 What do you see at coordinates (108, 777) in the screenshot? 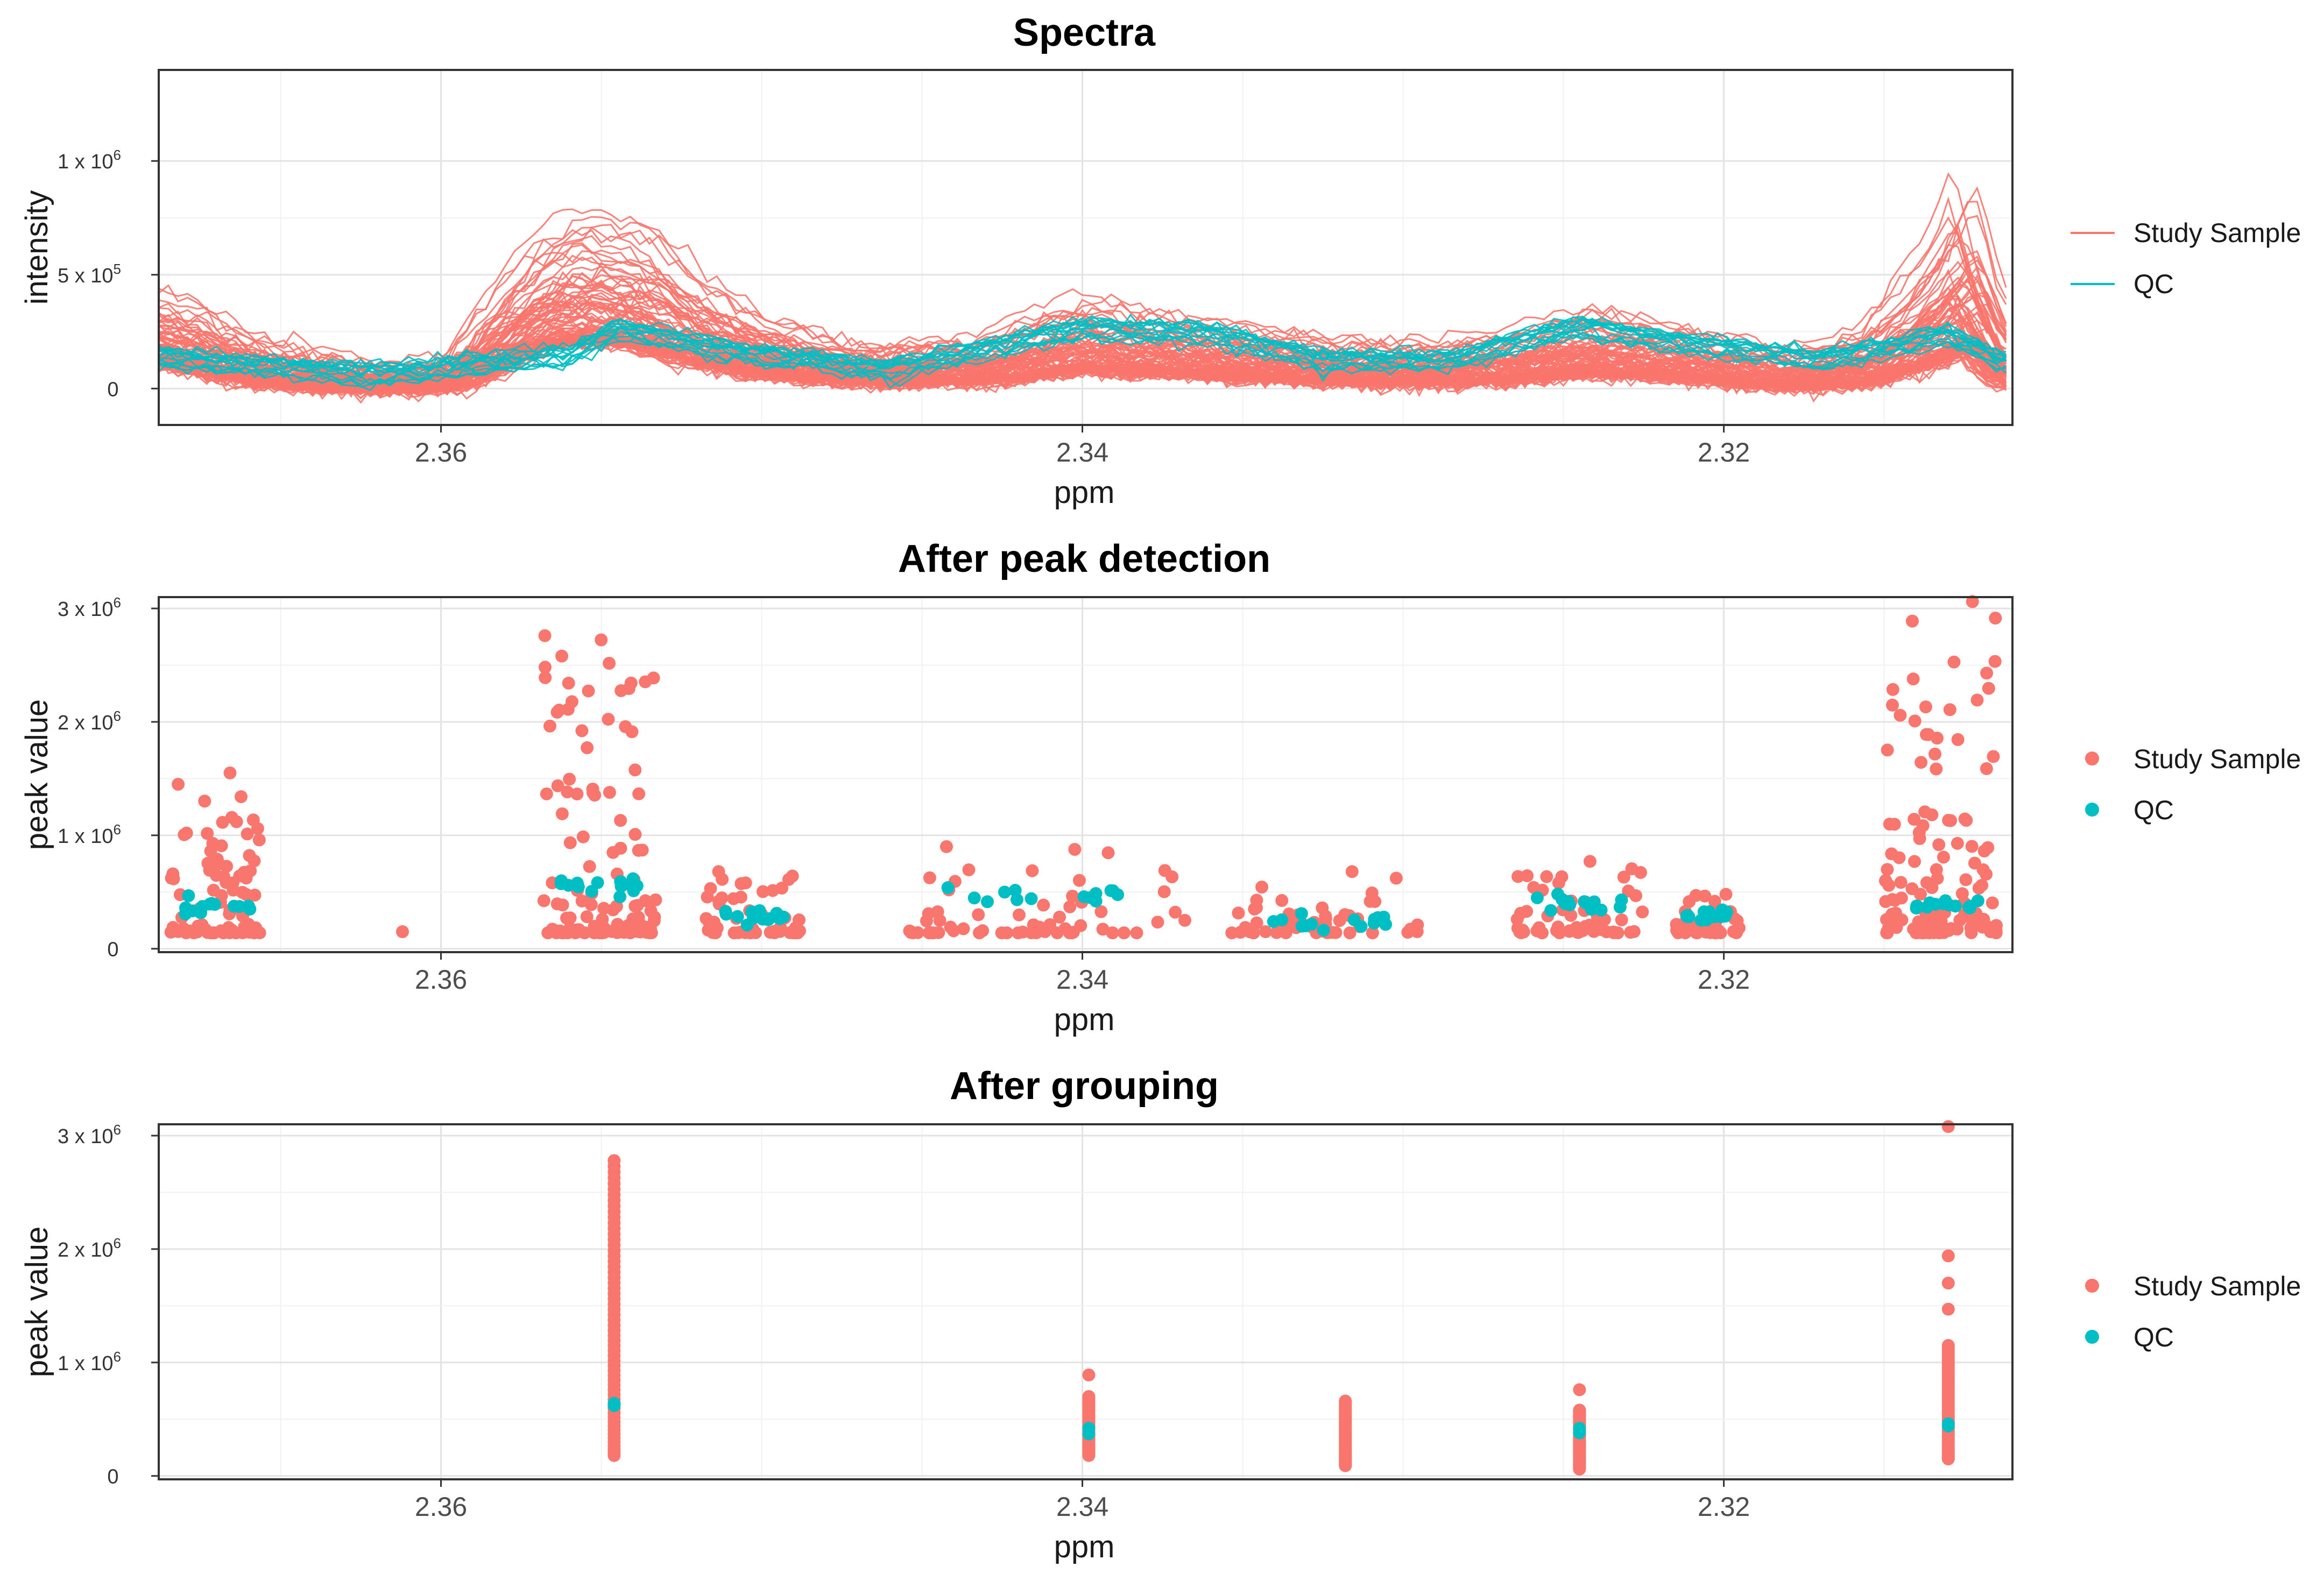
I see `y-axis-ticks: 0 1 x 106 2 x 106 3 x 106` at bounding box center [108, 777].